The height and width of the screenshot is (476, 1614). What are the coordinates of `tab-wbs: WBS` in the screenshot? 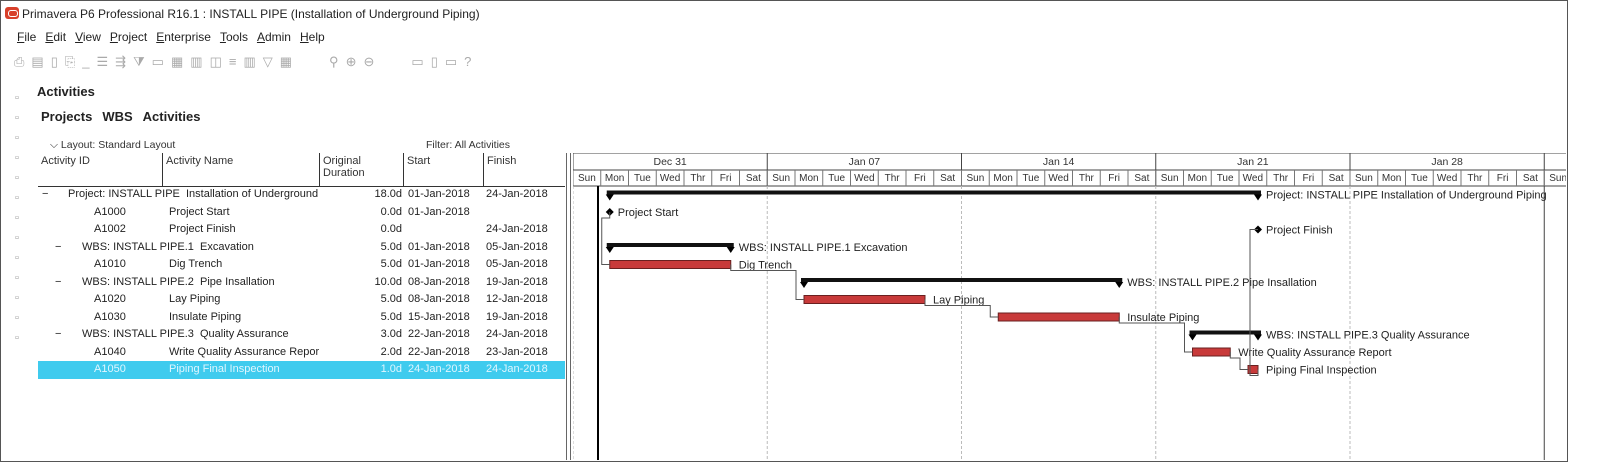 It's located at (117, 116).